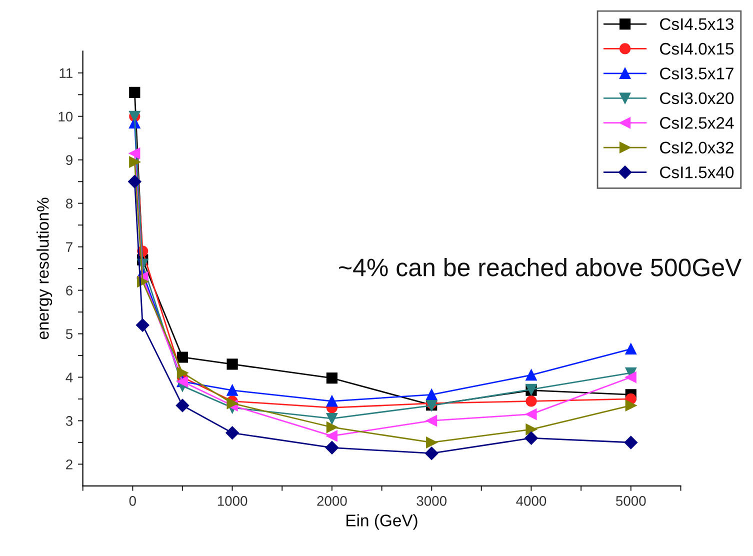  Describe the element at coordinates (69, 465) in the screenshot. I see `y-tick-label: 2` at that location.